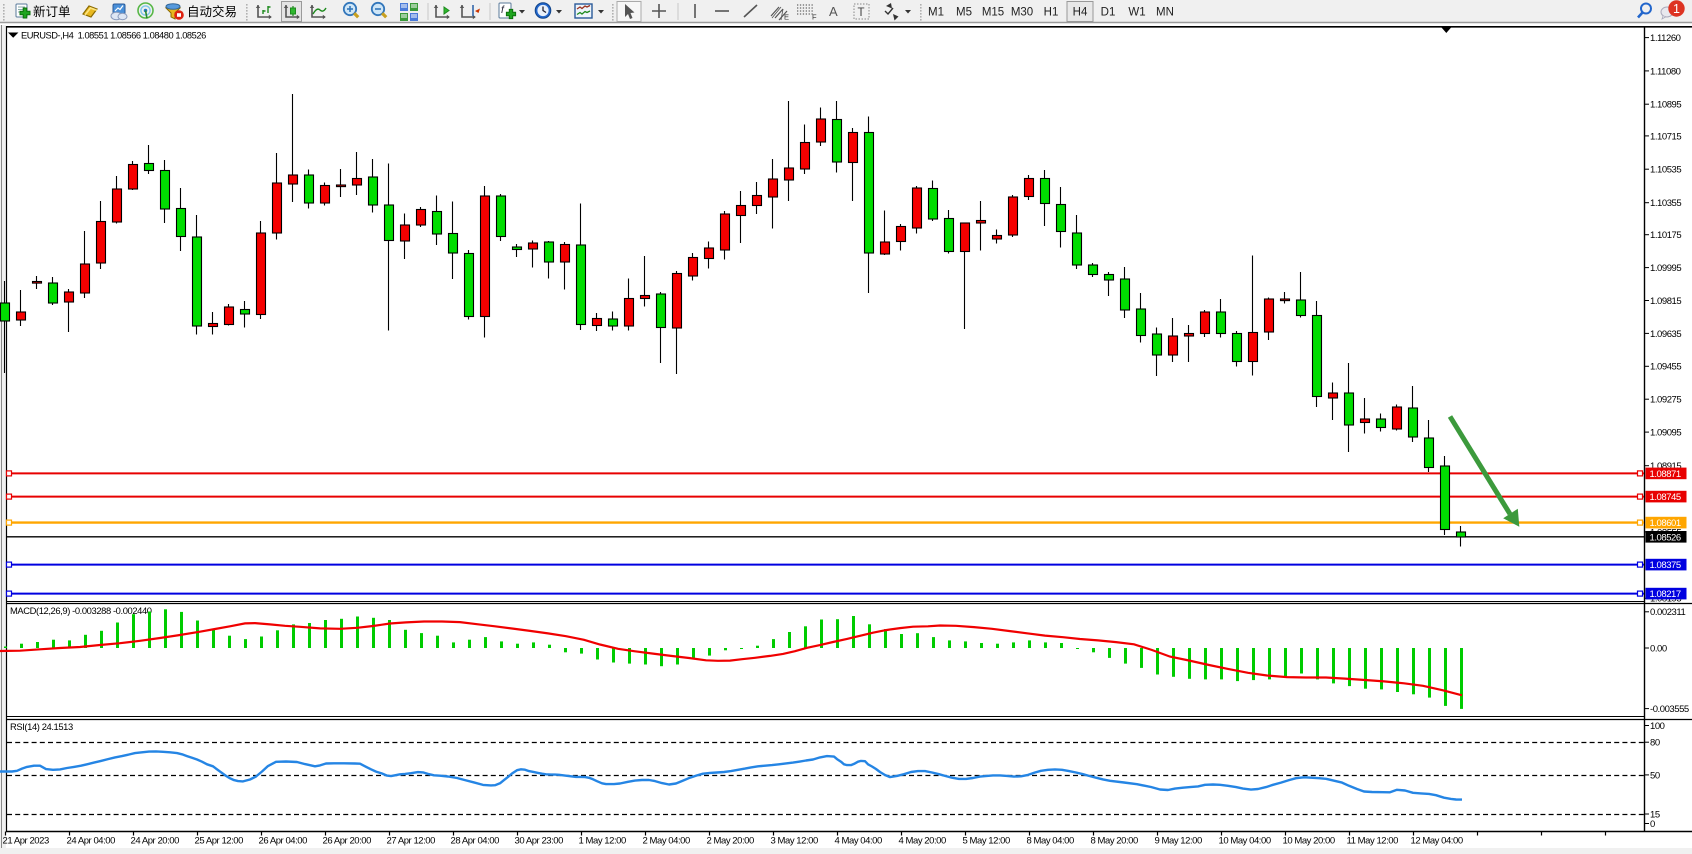 The height and width of the screenshot is (854, 1692). What do you see at coordinates (786, 17) in the screenshot?
I see `svg-text: E` at bounding box center [786, 17].